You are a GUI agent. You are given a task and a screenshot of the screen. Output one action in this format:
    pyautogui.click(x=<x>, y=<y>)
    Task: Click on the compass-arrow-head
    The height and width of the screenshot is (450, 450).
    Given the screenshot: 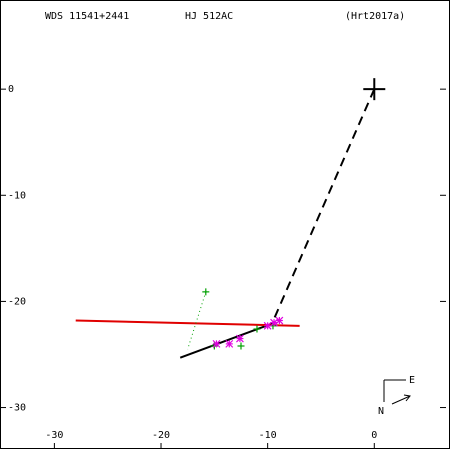 What is the action you would take?
    pyautogui.click(x=407, y=398)
    